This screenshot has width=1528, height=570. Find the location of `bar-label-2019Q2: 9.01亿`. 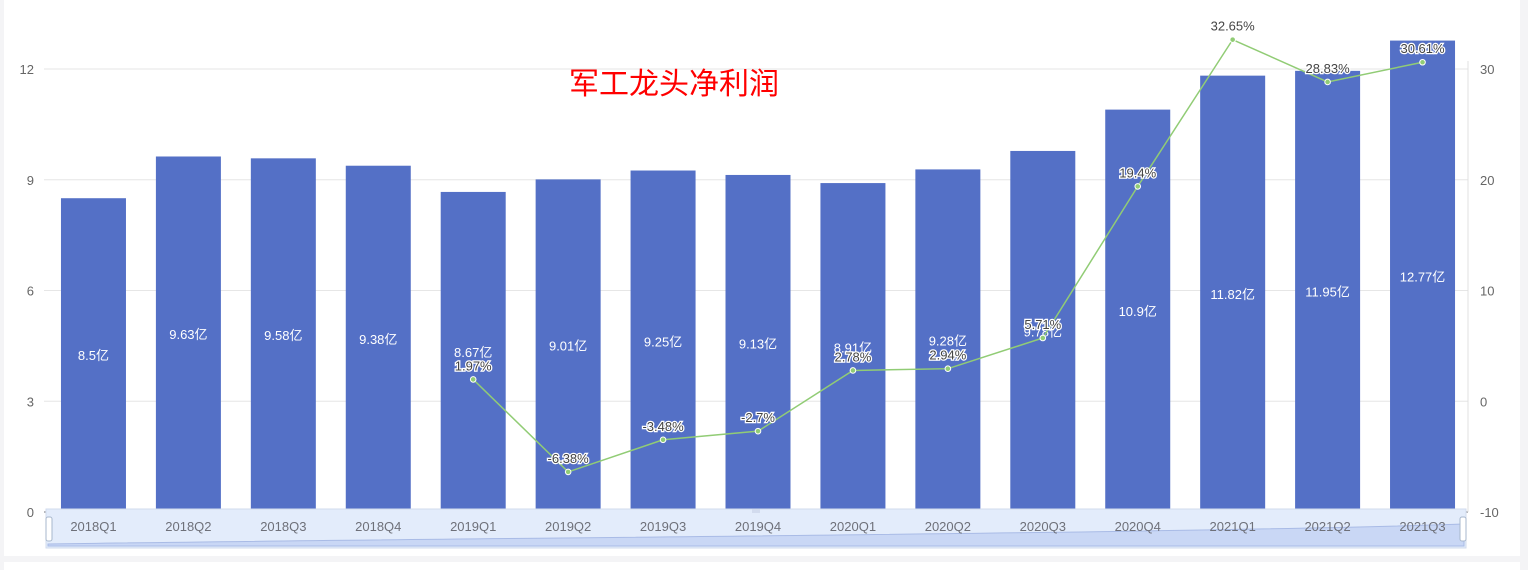

bar-label-2019Q2: 9.01亿 is located at coordinates (568, 346).